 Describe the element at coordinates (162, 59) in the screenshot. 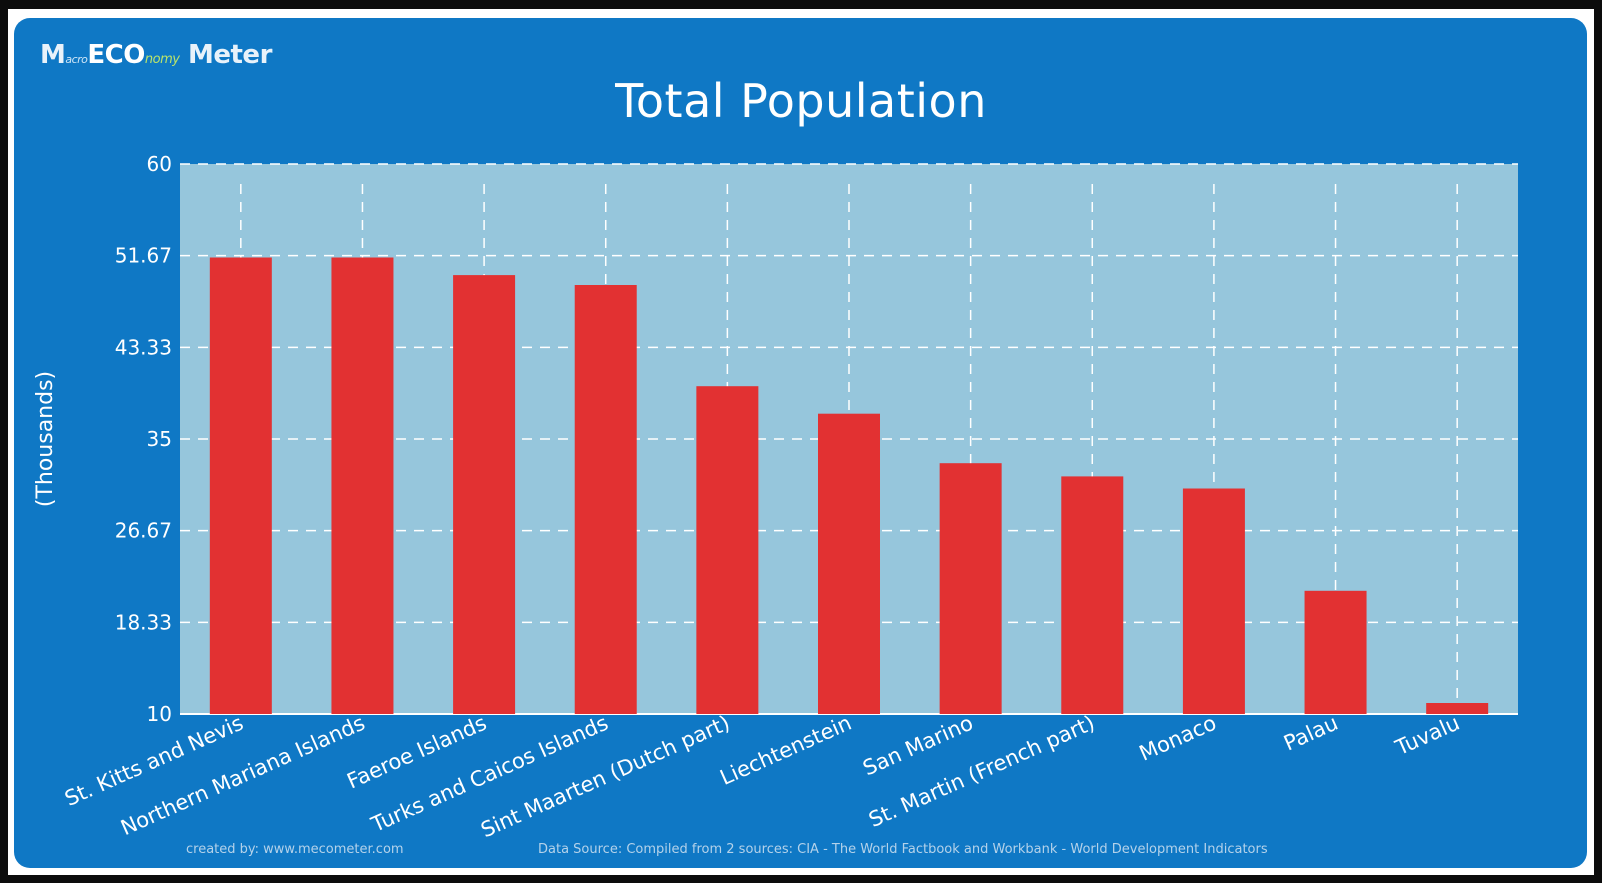

I see `logo-way: nomy` at that location.